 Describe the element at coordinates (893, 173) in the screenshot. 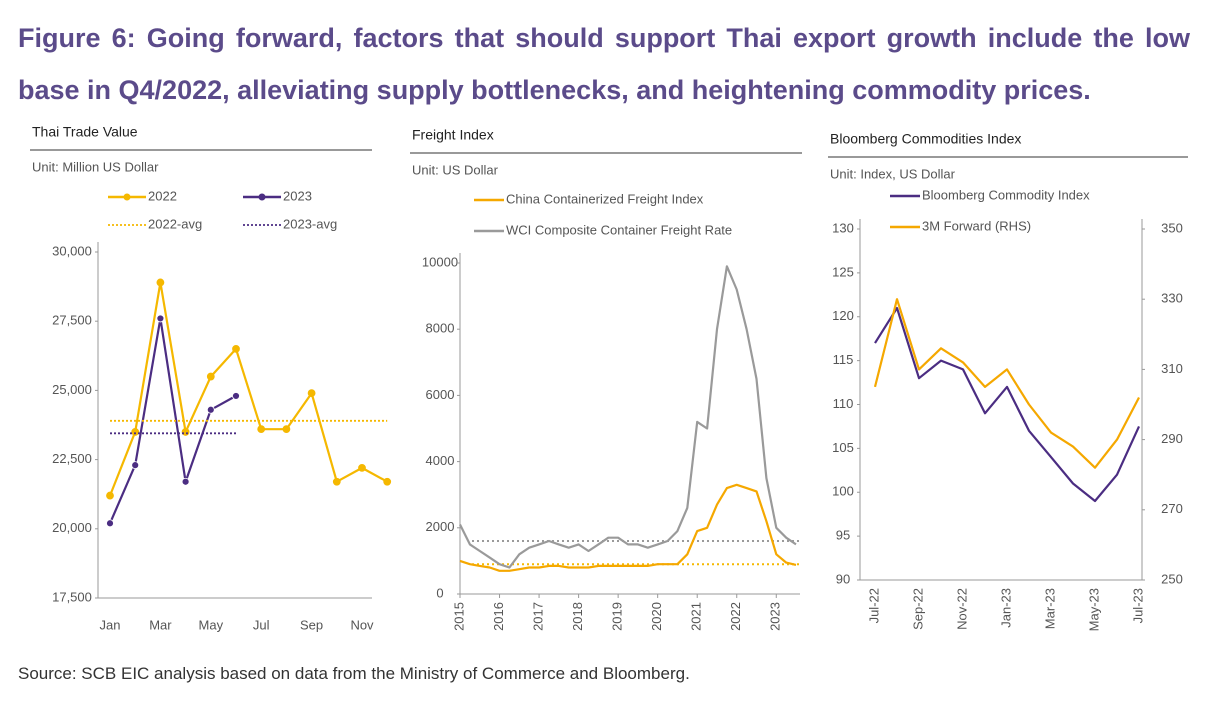

I see `unit-label: Unit: Index, US Dollar` at that location.